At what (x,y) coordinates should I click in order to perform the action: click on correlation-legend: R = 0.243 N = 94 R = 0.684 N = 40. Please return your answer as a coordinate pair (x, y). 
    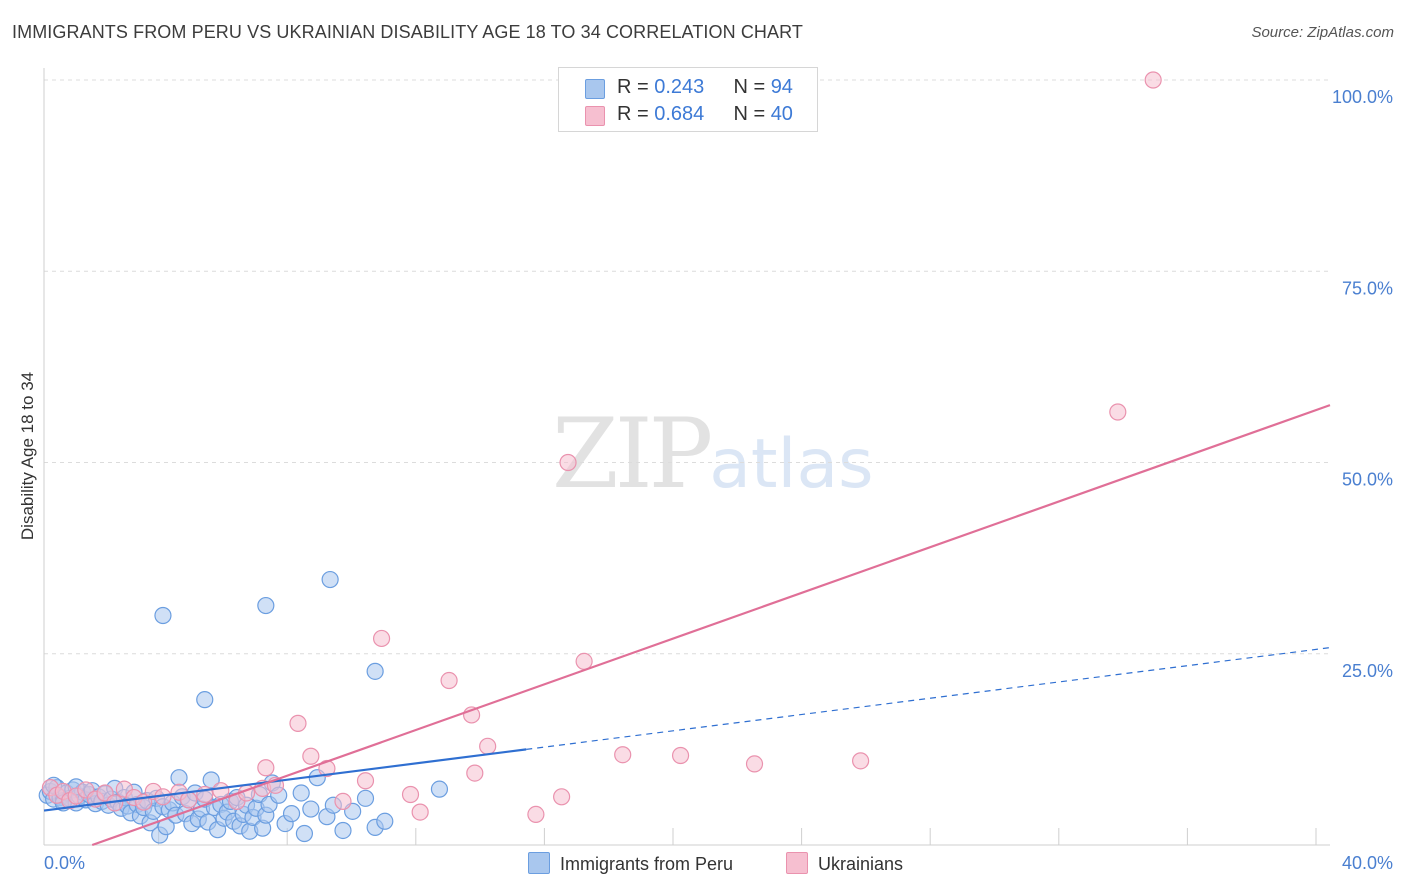
    Looking at the image, I should click on (688, 99).